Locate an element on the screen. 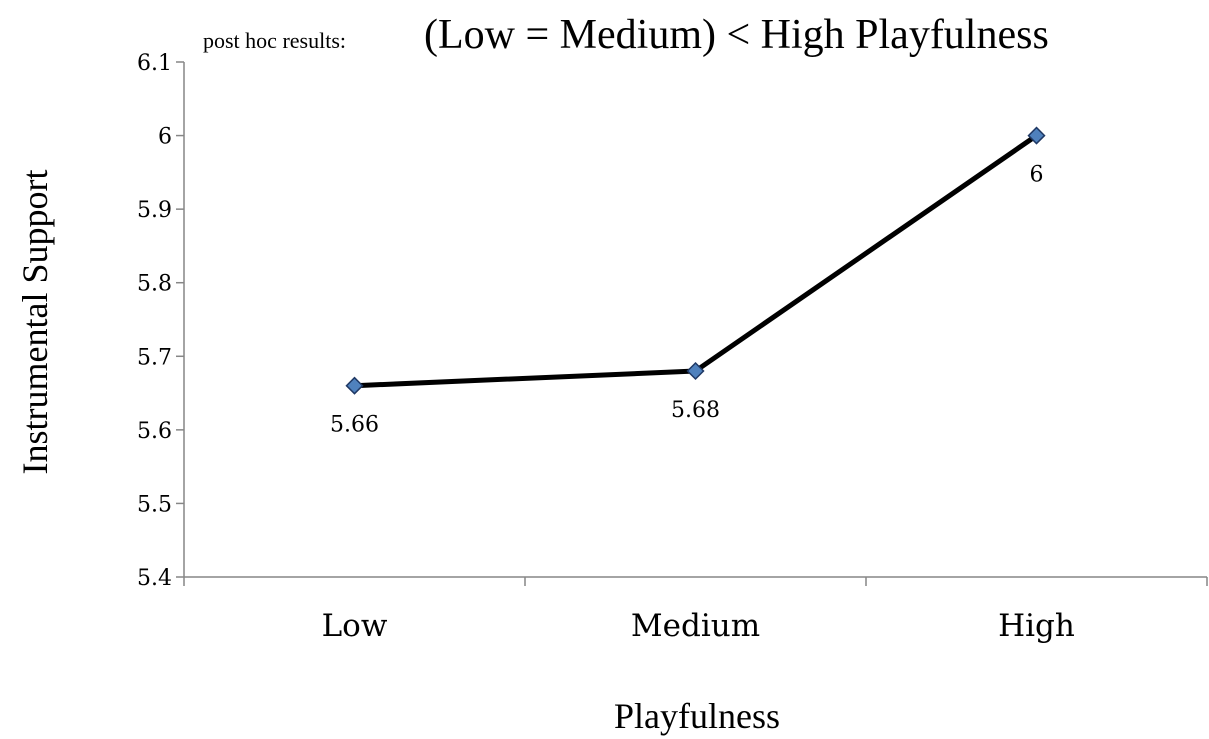 This screenshot has width=1209, height=739. y-tick-label: 5.6 is located at coordinates (154, 431).